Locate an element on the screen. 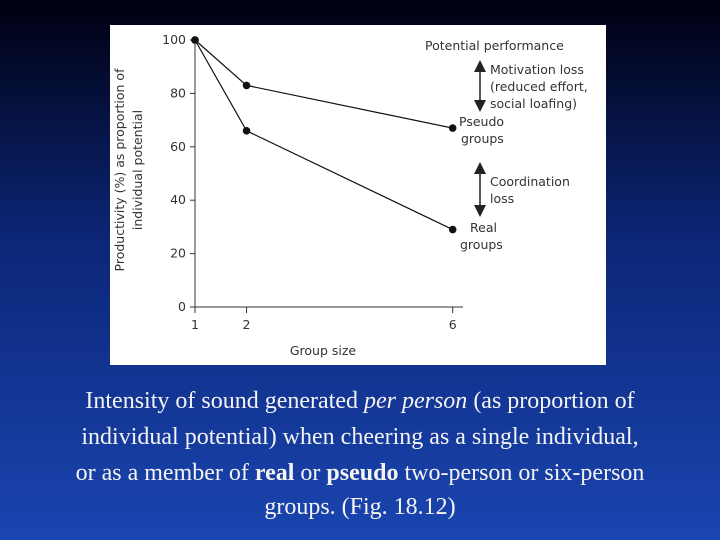 The width and height of the screenshot is (720, 540). y-tick-label: 40 is located at coordinates (178, 199).